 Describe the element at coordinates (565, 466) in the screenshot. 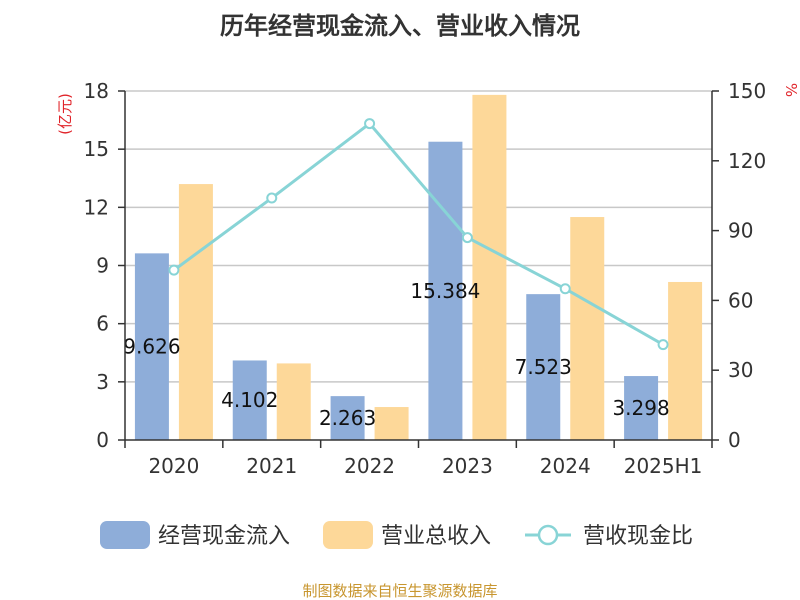

I see `x-tick-label: 2024` at that location.